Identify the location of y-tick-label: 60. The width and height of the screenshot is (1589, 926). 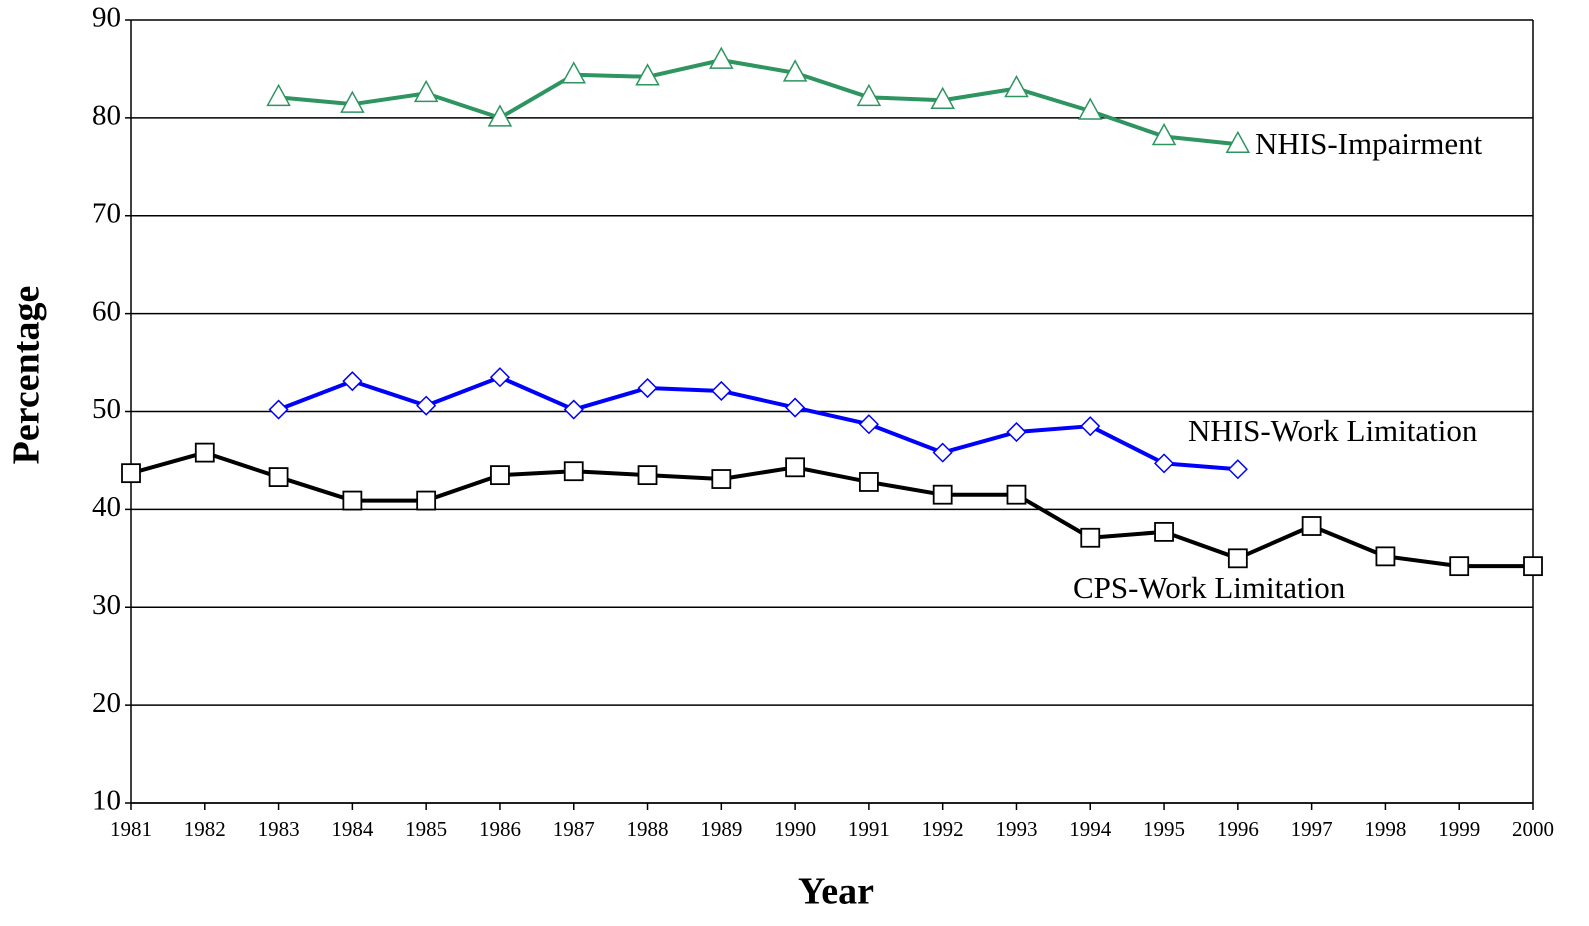
(106, 311).